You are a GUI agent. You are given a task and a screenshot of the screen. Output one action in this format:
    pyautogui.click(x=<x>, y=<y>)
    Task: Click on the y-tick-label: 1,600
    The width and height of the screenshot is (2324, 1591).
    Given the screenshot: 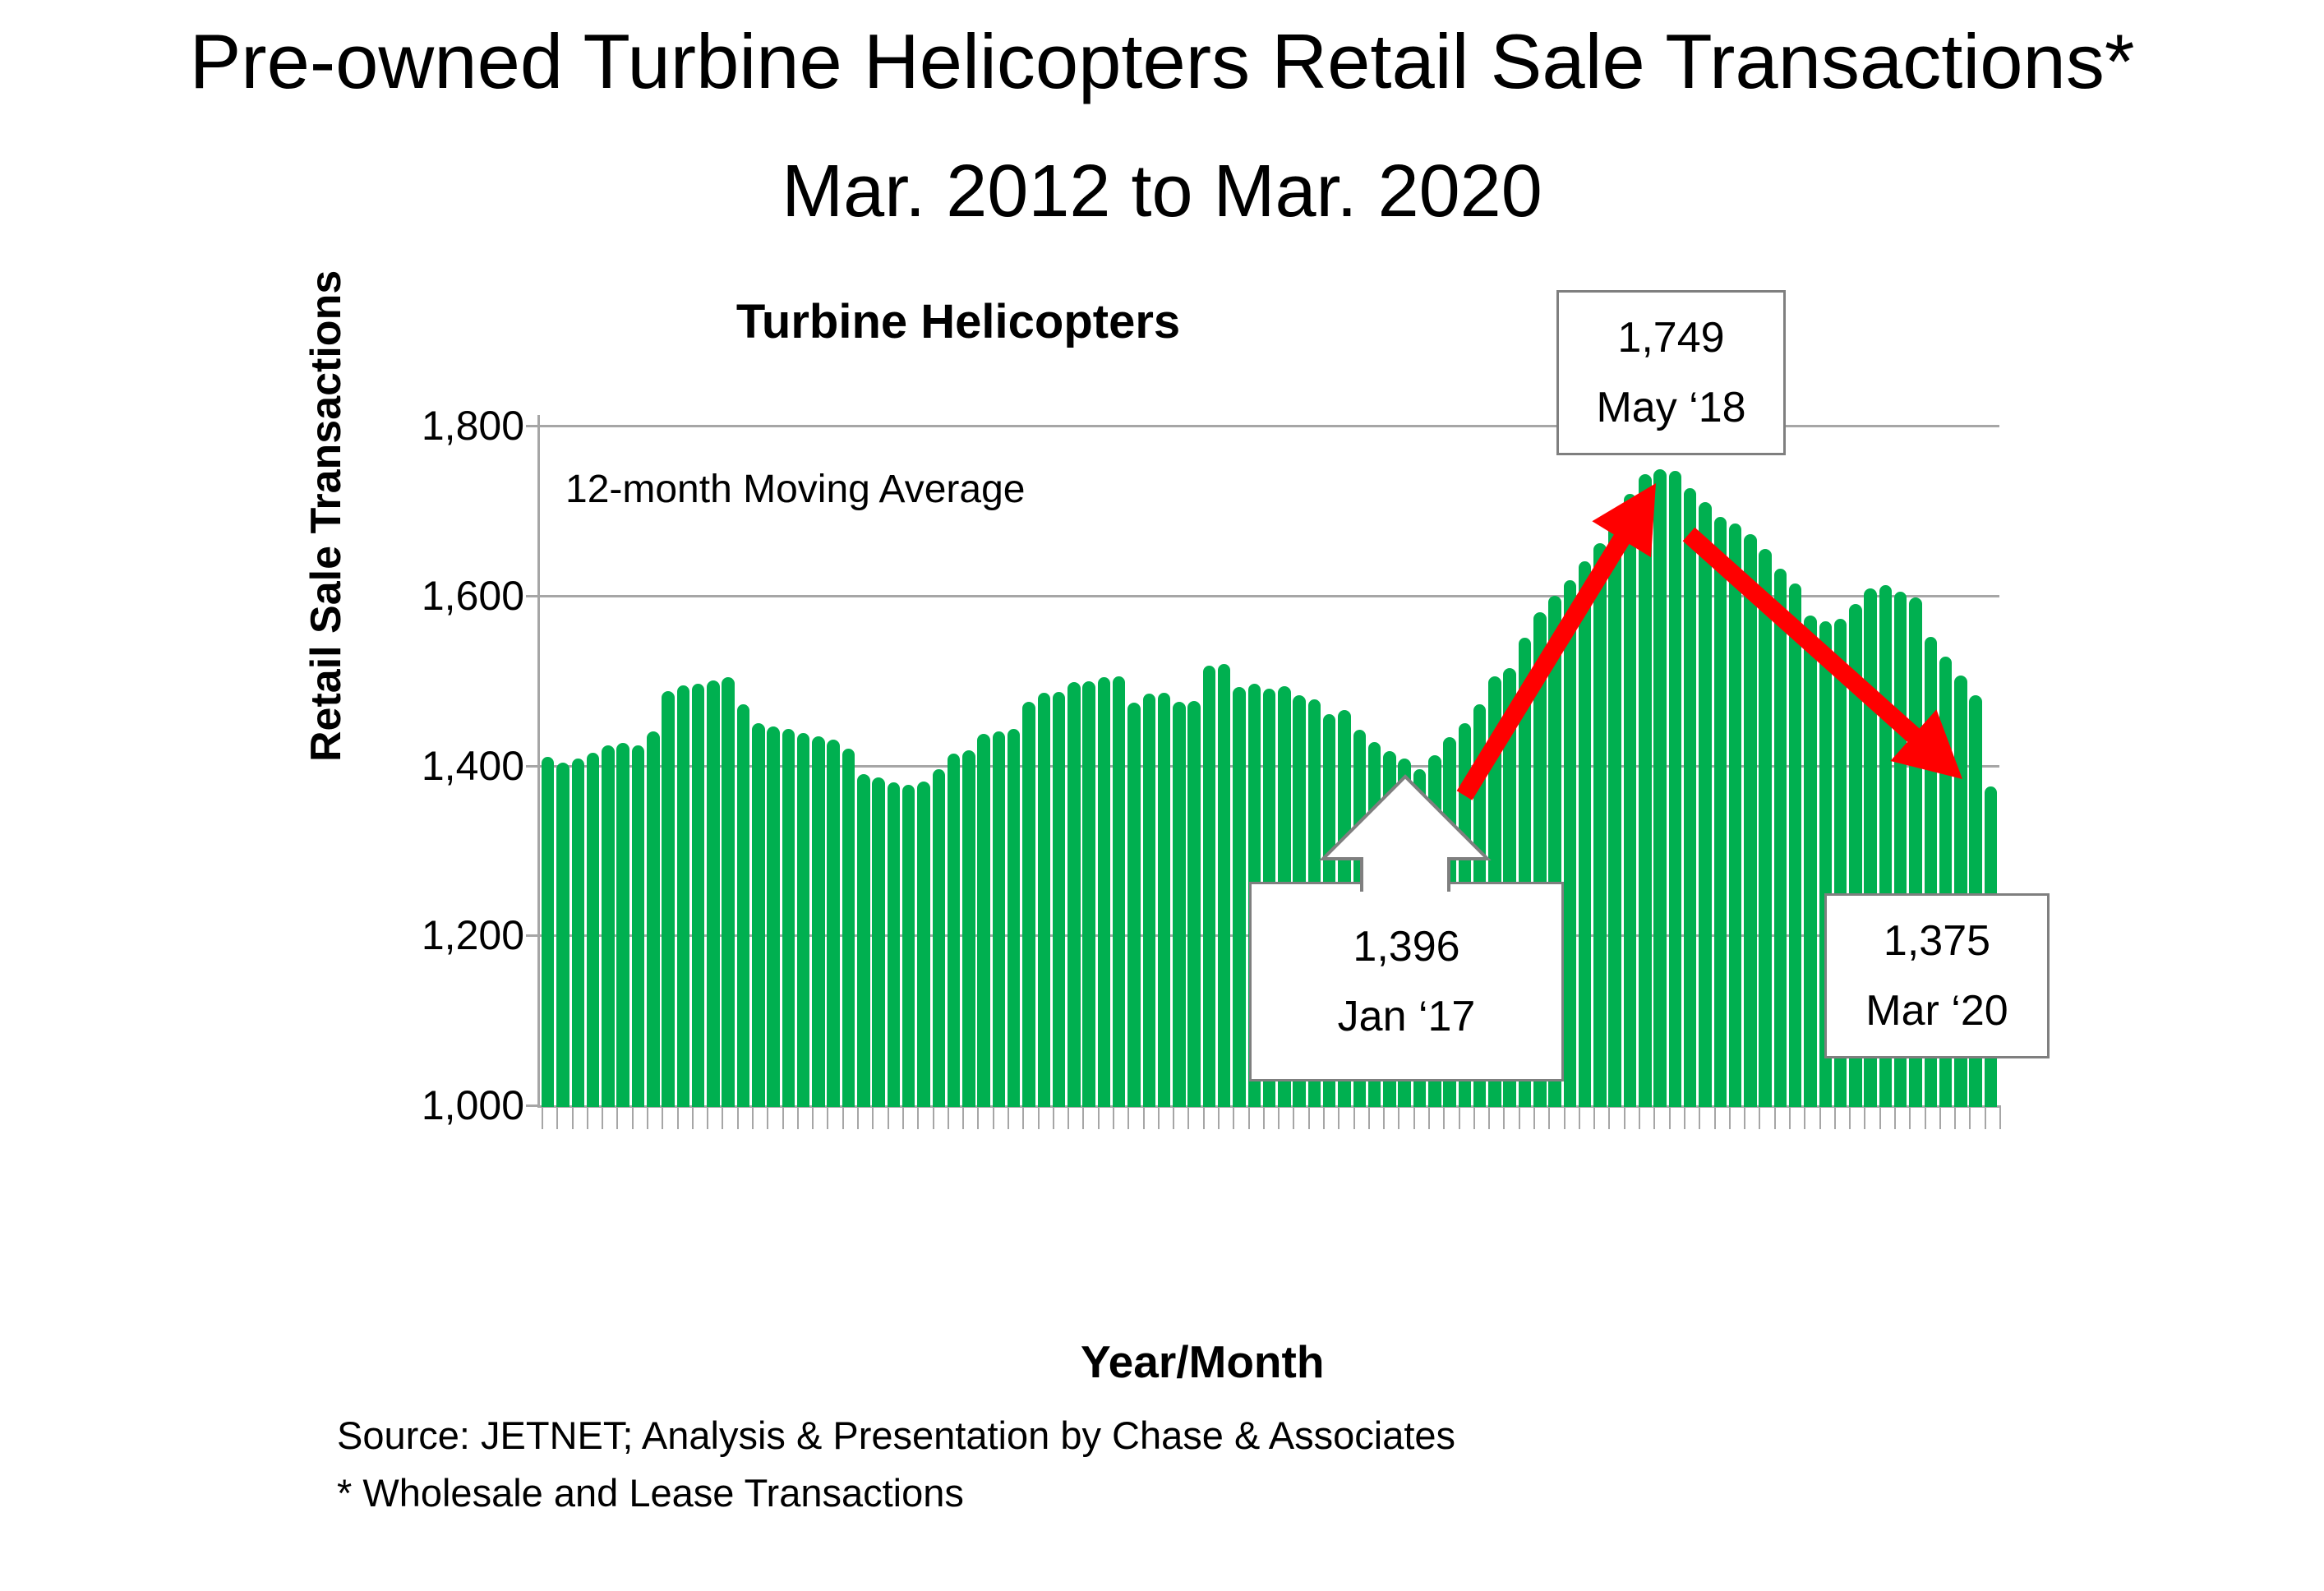 What is the action you would take?
    pyautogui.click(x=472, y=596)
    